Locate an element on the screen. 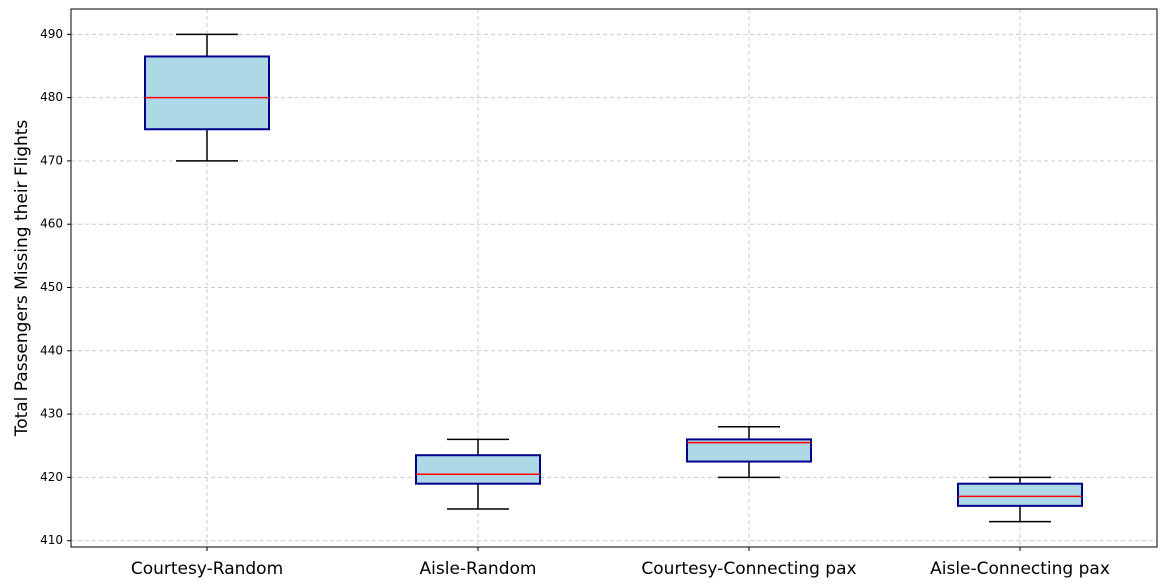 The image size is (1165, 587). x-tick-label: Courtesy-Random is located at coordinates (207, 569).